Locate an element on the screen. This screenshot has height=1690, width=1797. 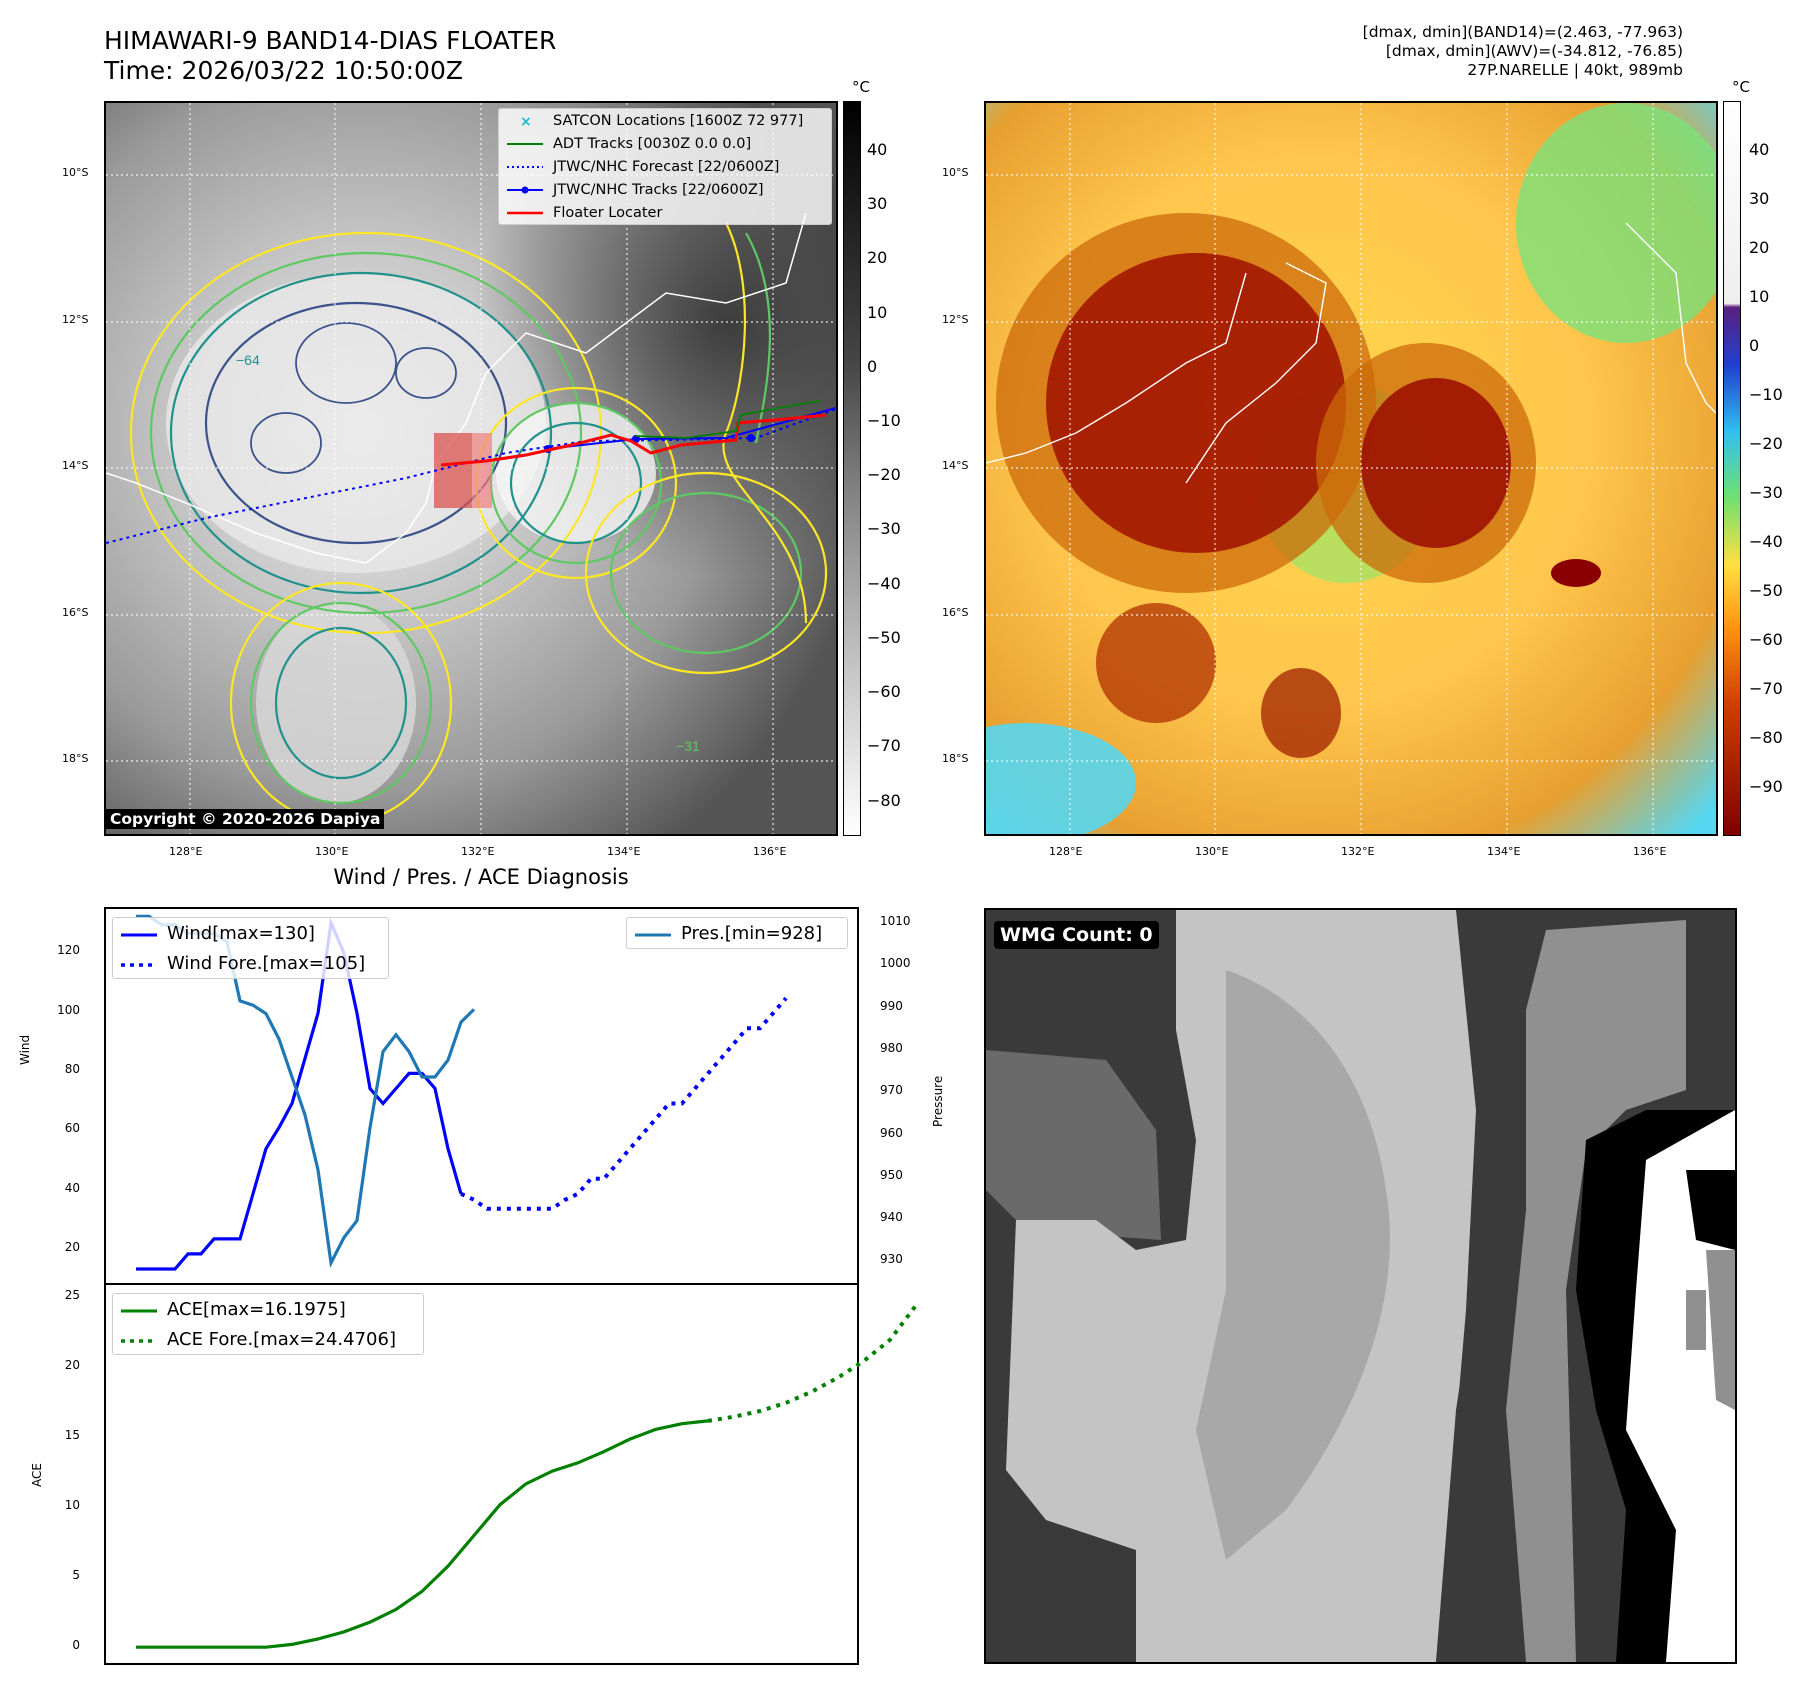
legend-item-wind: Wind[max=130] is located at coordinates (250, 933).